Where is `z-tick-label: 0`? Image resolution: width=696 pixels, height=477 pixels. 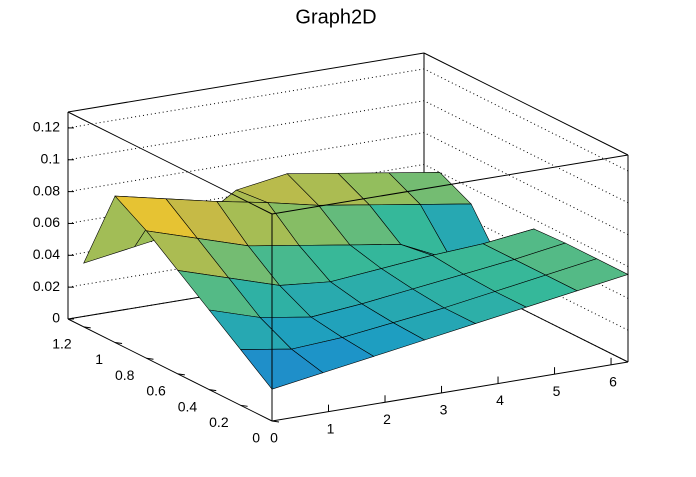
z-tick-label: 0 is located at coordinates (56, 318).